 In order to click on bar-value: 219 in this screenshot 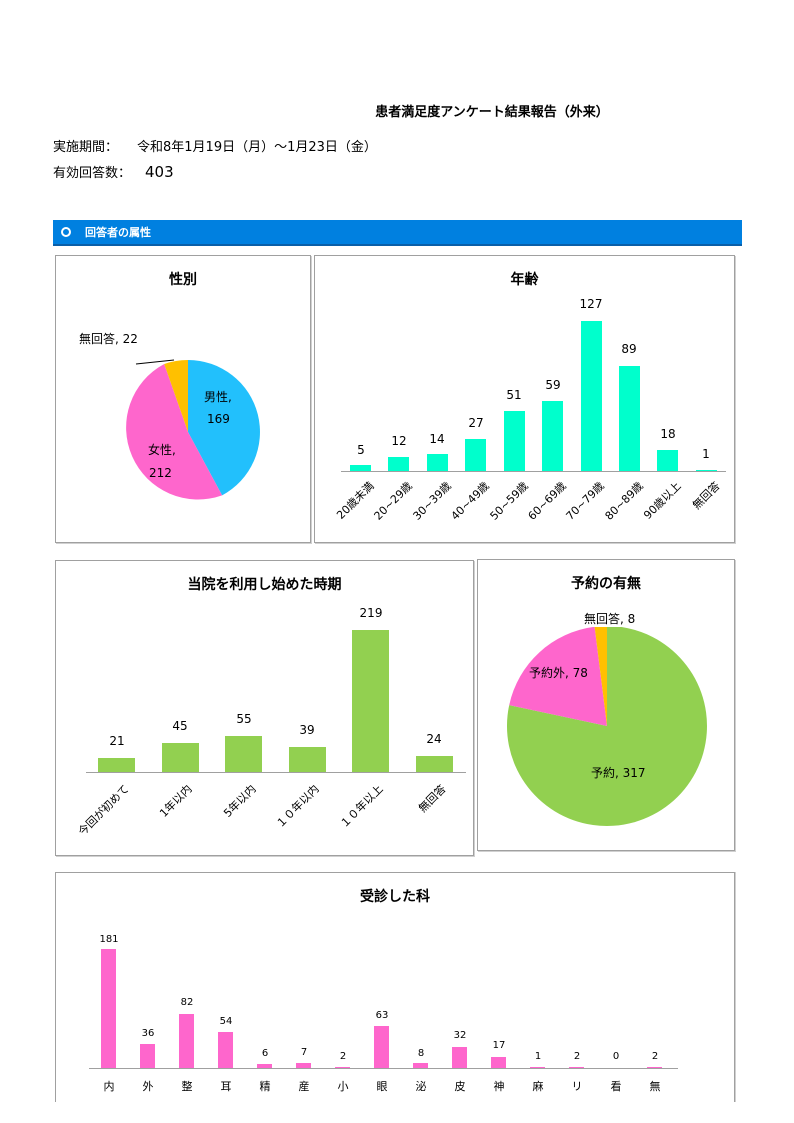, I will do `click(371, 613)`.